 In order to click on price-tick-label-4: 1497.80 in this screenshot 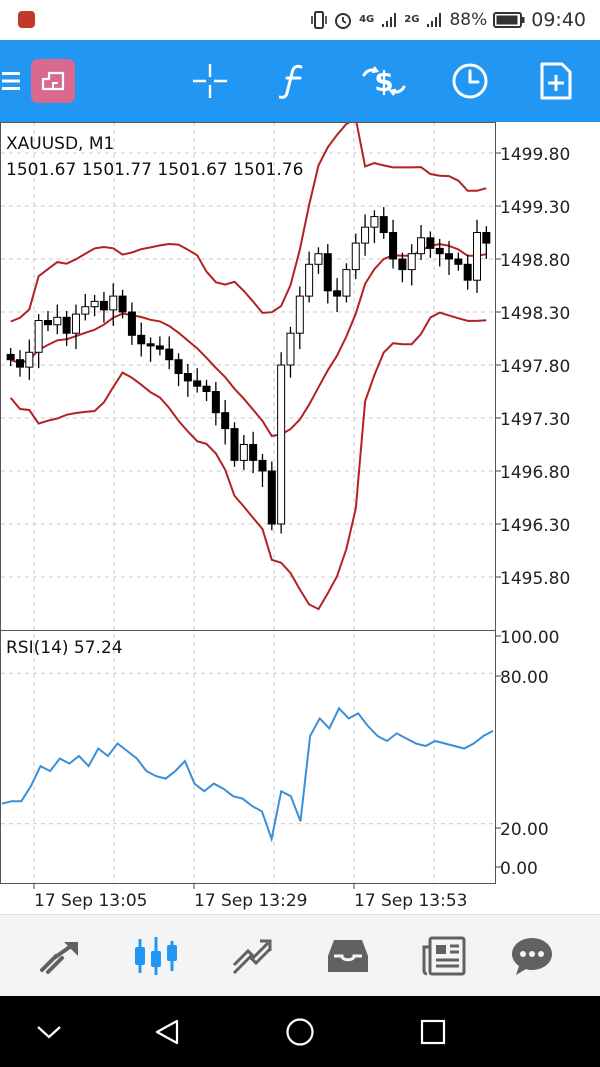, I will do `click(535, 367)`.